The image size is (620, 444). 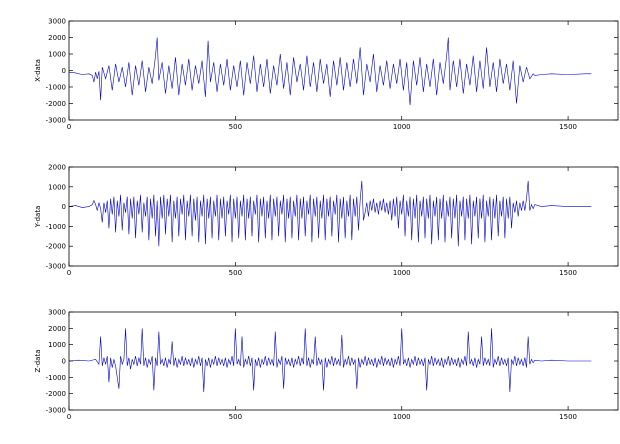 I want to click on y-axis-label: Z-data, so click(x=38, y=361).